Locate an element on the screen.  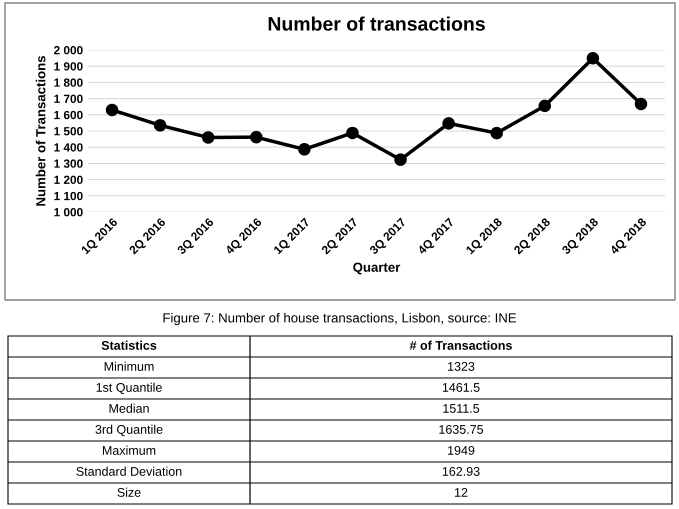
text: Size is located at coordinates (129, 492).